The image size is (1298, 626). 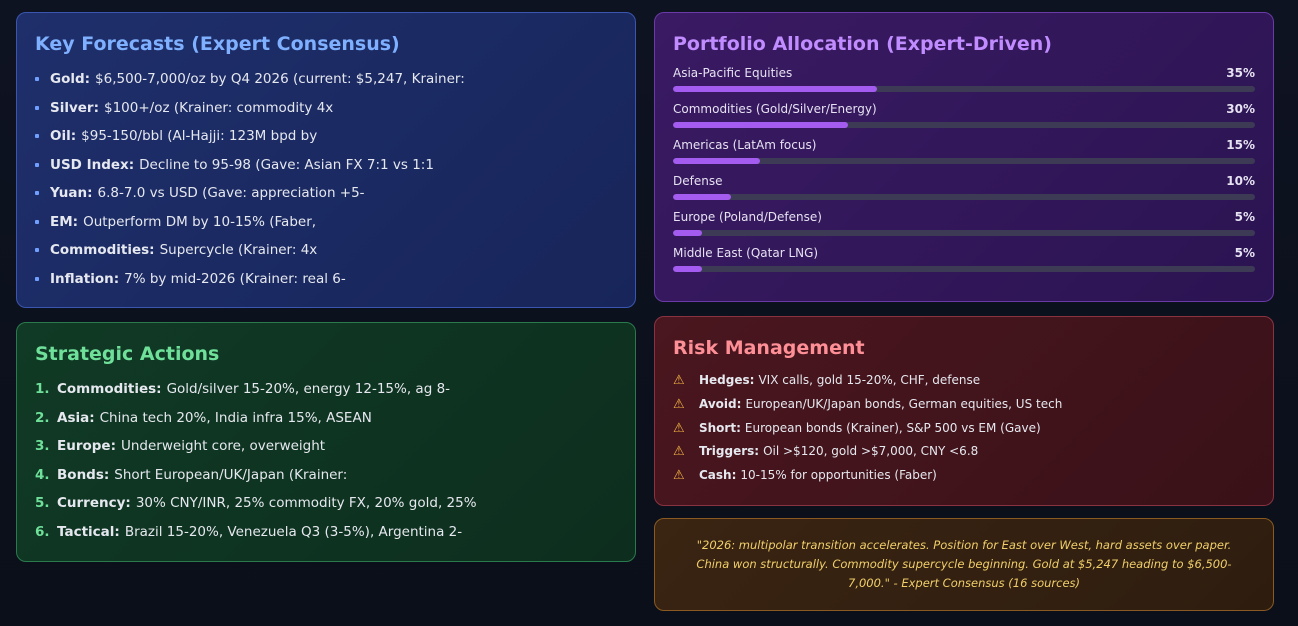 I want to click on forecast-label: Inflation:, so click(x=85, y=278).